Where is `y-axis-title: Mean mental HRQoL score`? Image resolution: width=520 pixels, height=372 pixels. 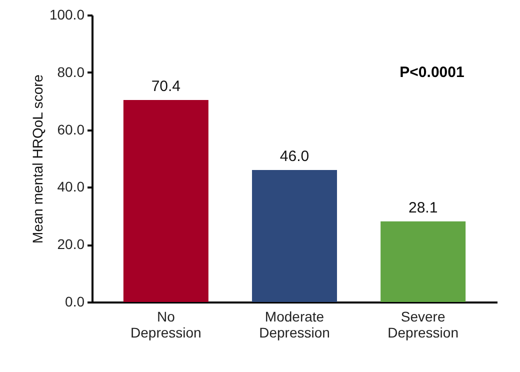
y-axis-title: Mean mental HRQoL score is located at coordinates (37, 159).